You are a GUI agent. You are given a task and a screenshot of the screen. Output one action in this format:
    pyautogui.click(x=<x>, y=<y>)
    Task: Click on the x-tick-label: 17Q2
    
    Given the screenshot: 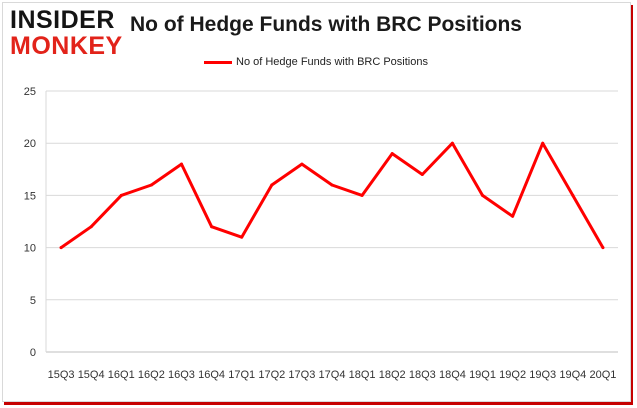 What is the action you would take?
    pyautogui.click(x=271, y=375)
    